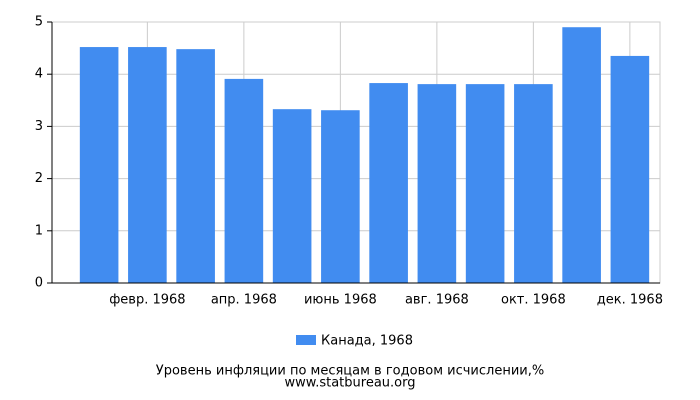  What do you see at coordinates (147, 300) in the screenshot?
I see `x-tick-label: февр. 1968` at bounding box center [147, 300].